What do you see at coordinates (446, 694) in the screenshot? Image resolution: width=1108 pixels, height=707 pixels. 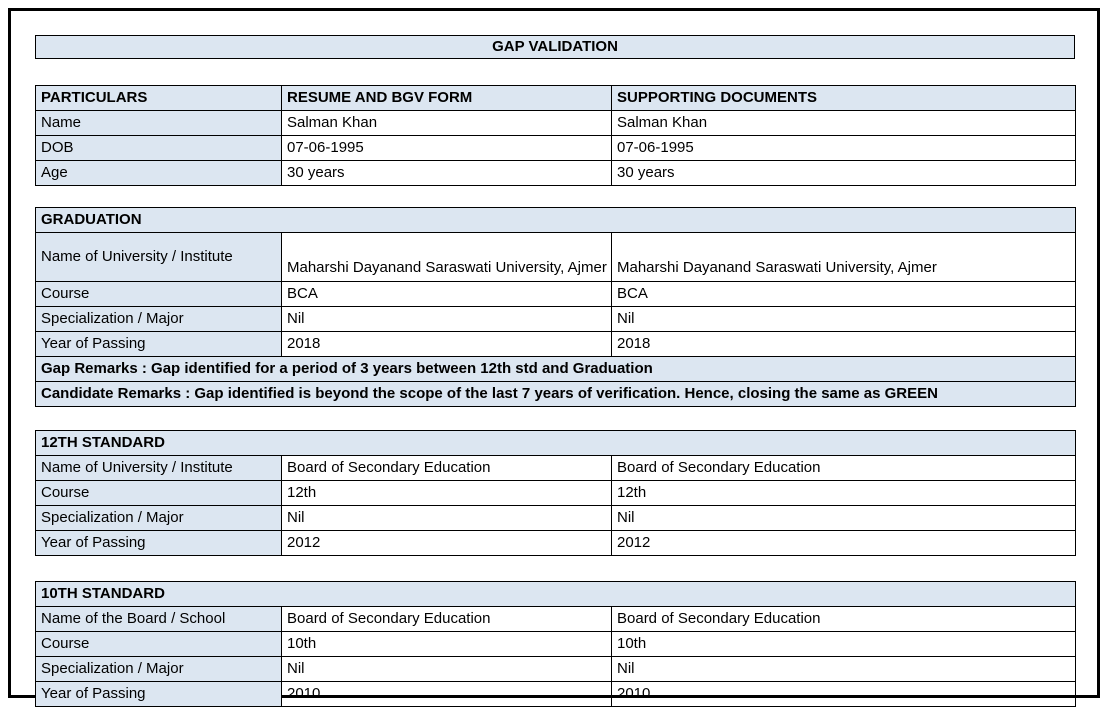 I see `year-resume-cell: 2010` at bounding box center [446, 694].